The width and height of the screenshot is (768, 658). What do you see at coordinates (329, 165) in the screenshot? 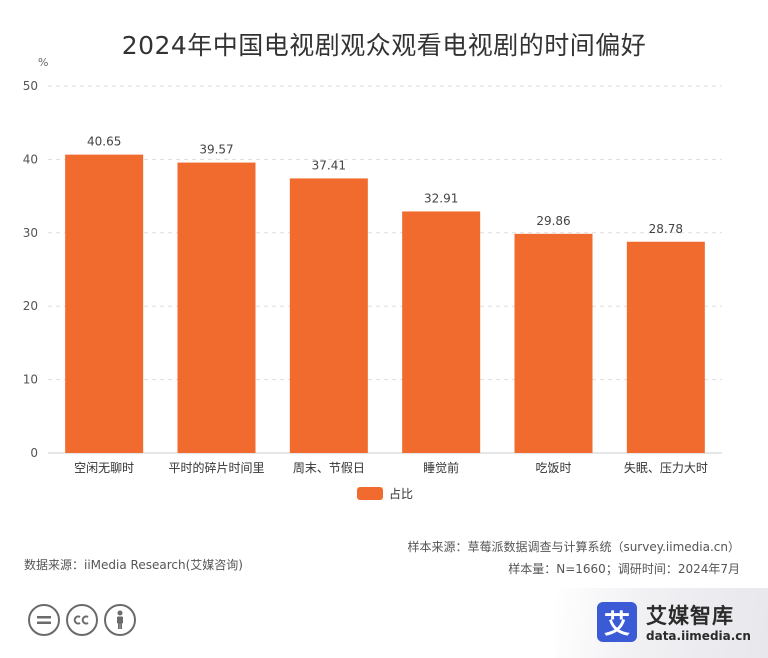
I see `bar-value-label: 37.41` at bounding box center [329, 165].